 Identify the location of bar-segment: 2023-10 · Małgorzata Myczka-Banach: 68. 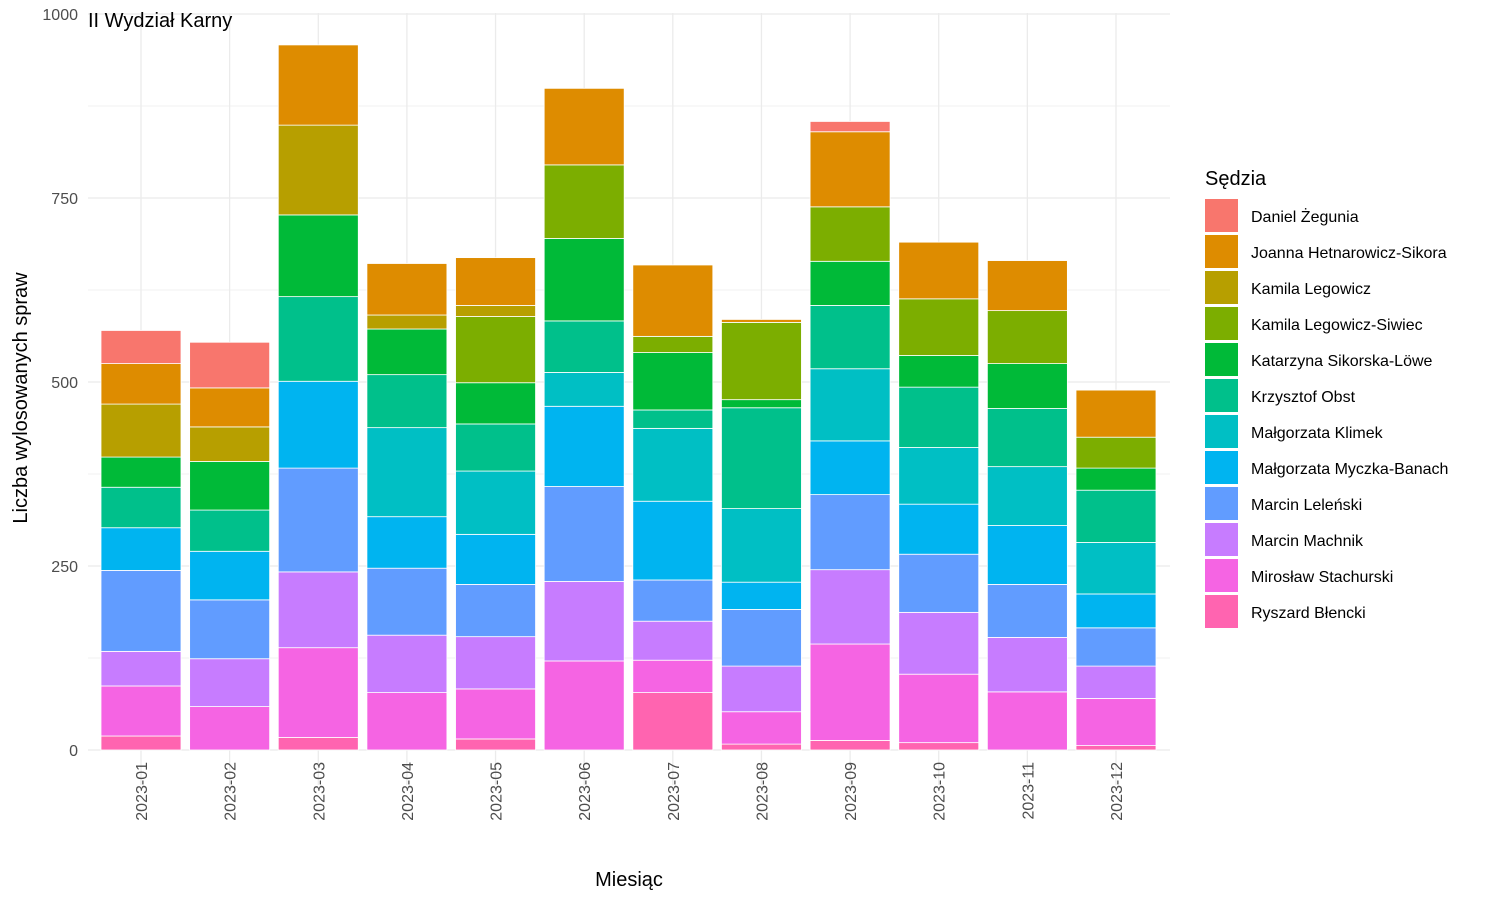
(939, 529).